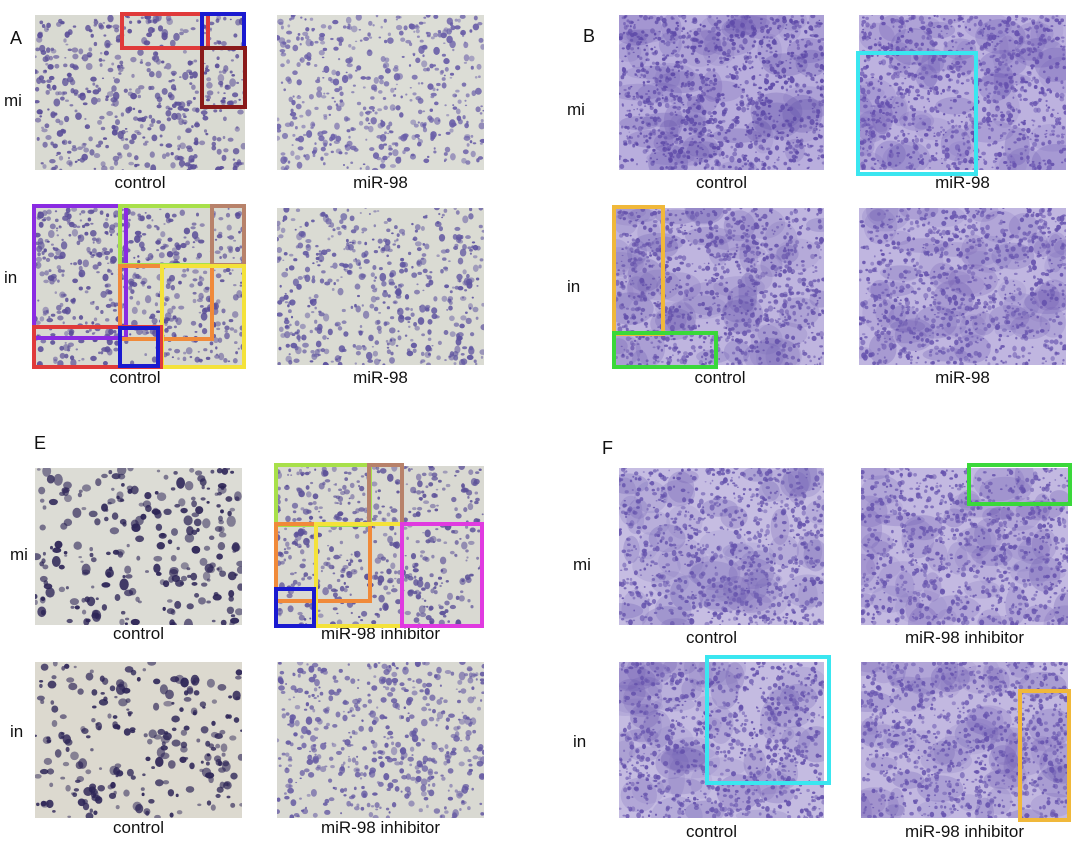 Image resolution: width=1080 pixels, height=851 pixels. Describe the element at coordinates (589, 36) in the screenshot. I see `panel-label-B: B` at that location.